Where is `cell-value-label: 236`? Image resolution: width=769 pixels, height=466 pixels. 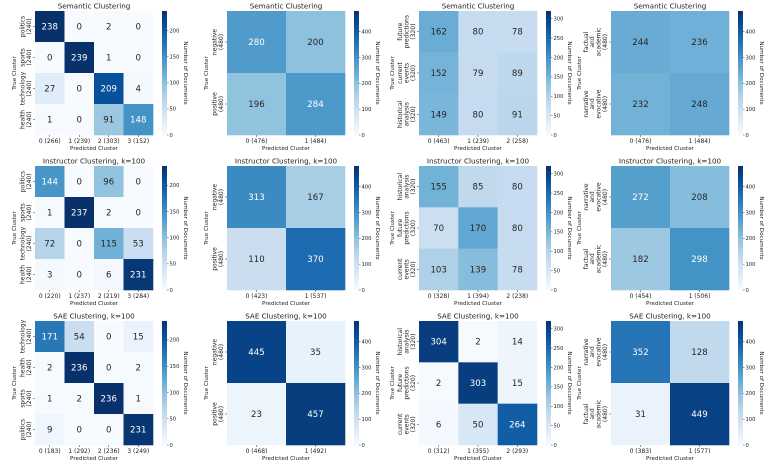
cell-value-label: 236 is located at coordinates (699, 43).